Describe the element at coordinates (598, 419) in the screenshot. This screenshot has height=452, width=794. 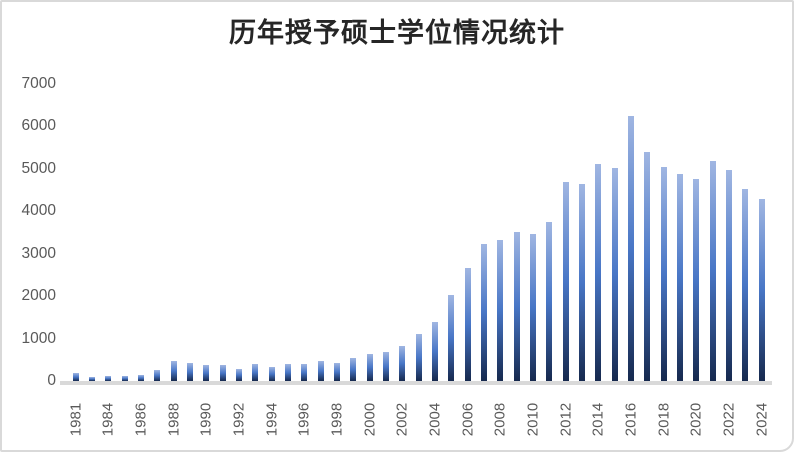
I see `x-tick-label: 2014` at that location.